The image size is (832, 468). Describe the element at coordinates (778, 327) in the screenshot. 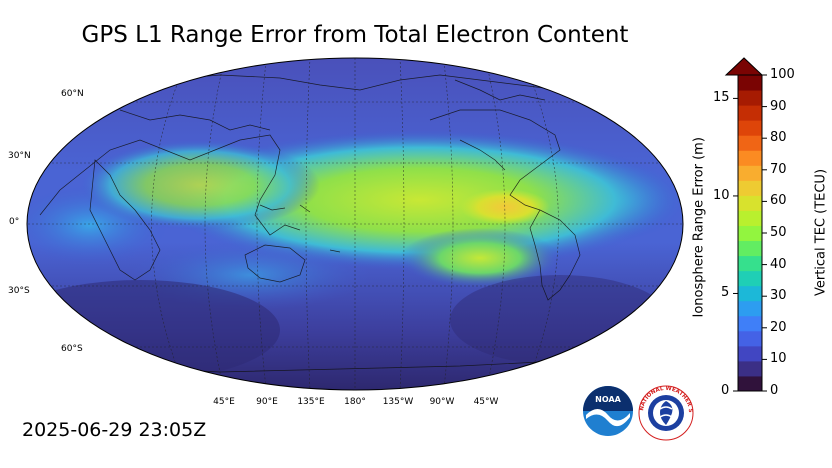

I see `colorbar-right-tick-label: 20` at that location.